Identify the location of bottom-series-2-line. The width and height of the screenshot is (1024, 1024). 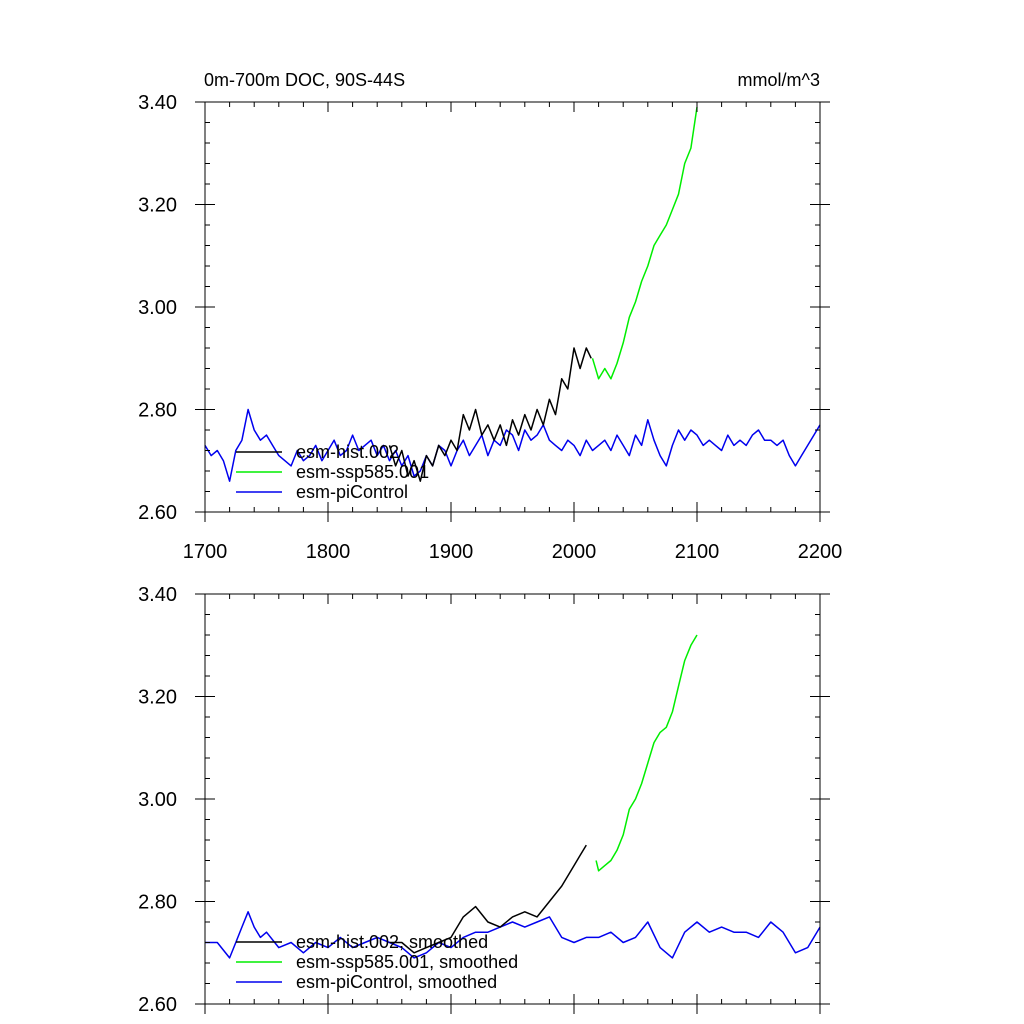
(513, 935).